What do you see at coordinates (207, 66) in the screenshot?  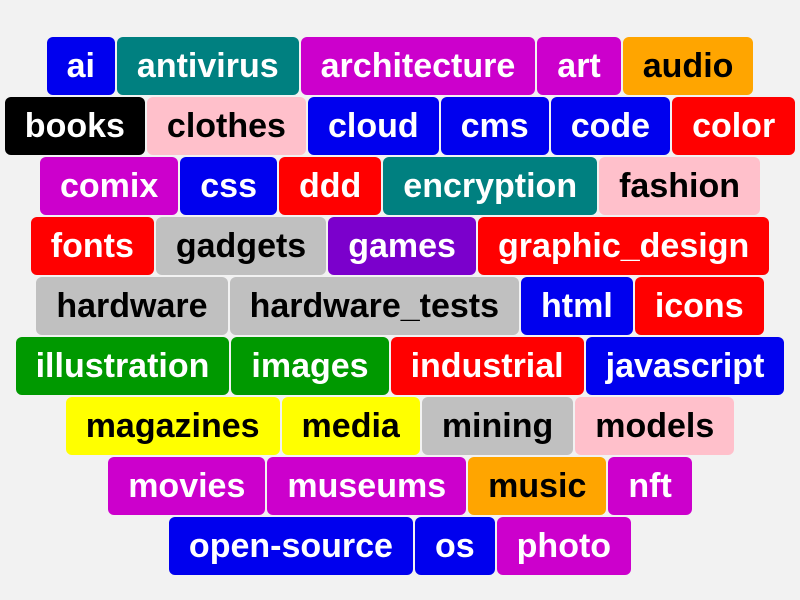 I see `tag-antivirus: antivirus` at bounding box center [207, 66].